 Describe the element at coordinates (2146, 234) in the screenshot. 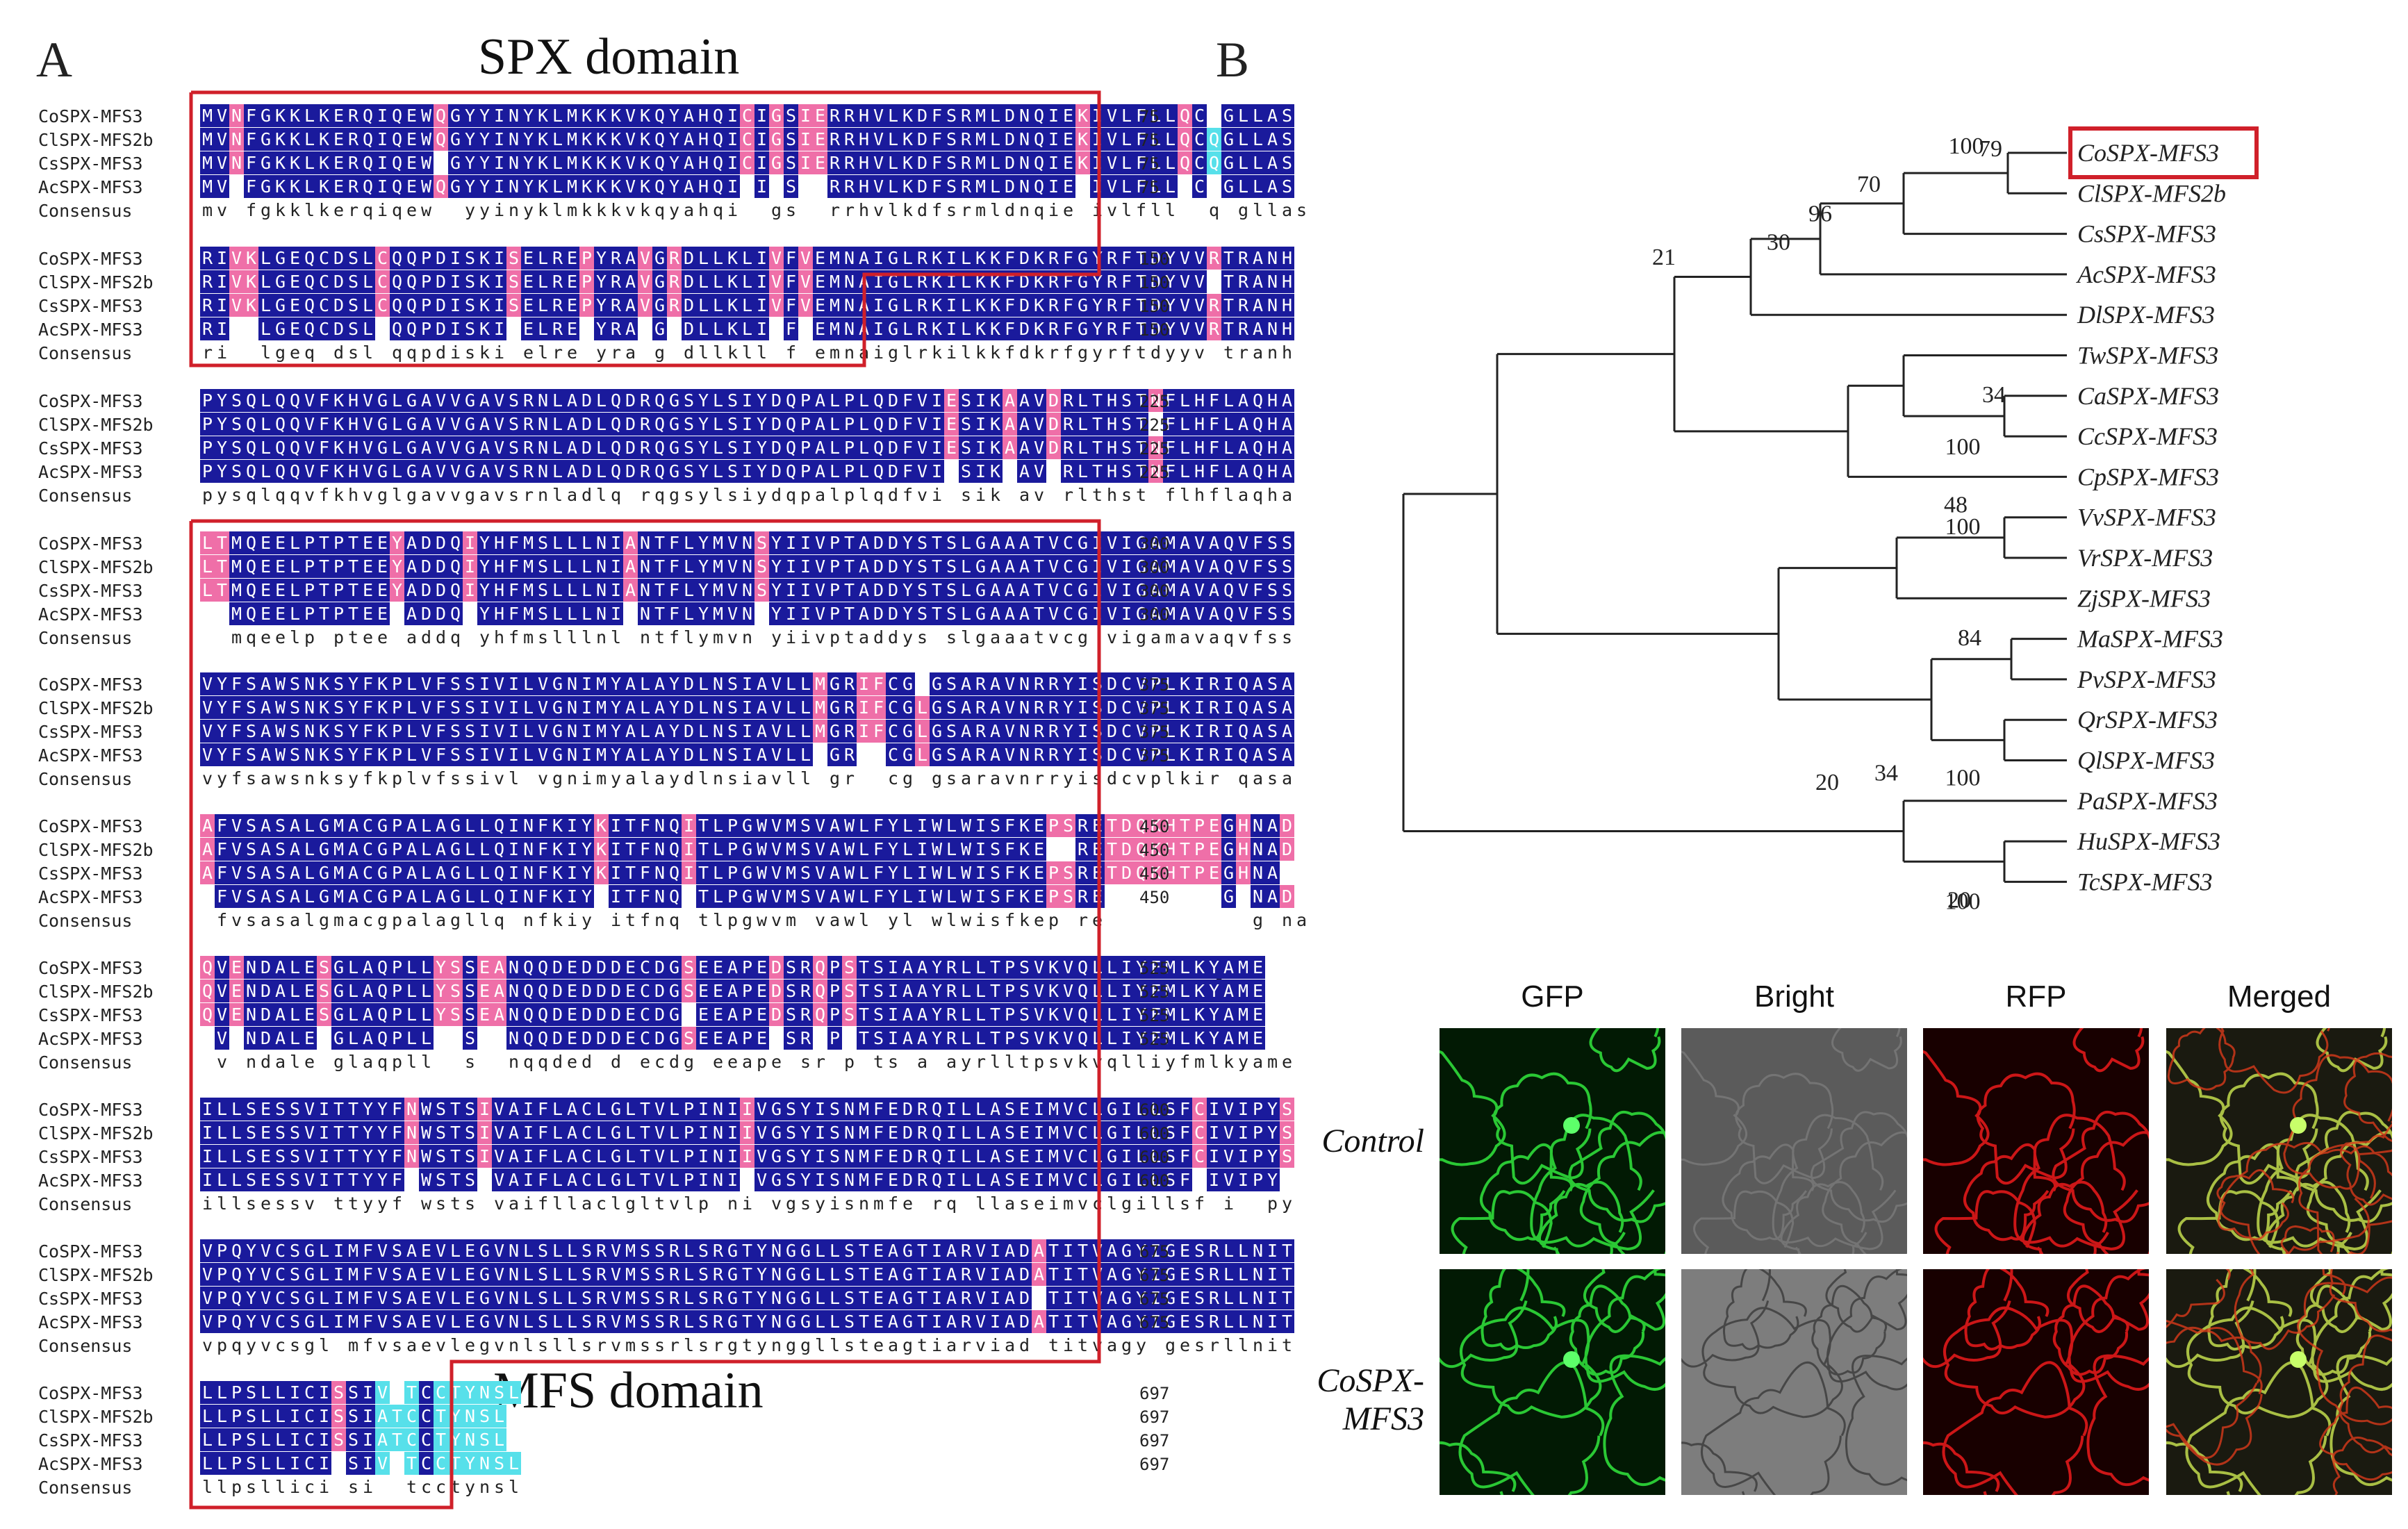

I see `tree-leaf-label: CsSPX-MFS3` at that location.